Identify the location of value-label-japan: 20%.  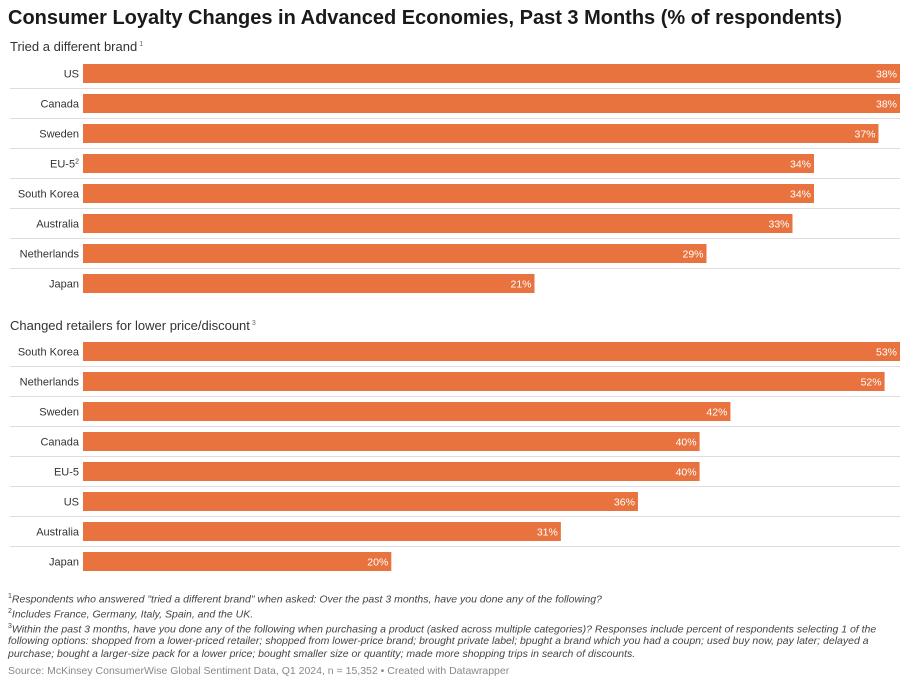
(377, 563).